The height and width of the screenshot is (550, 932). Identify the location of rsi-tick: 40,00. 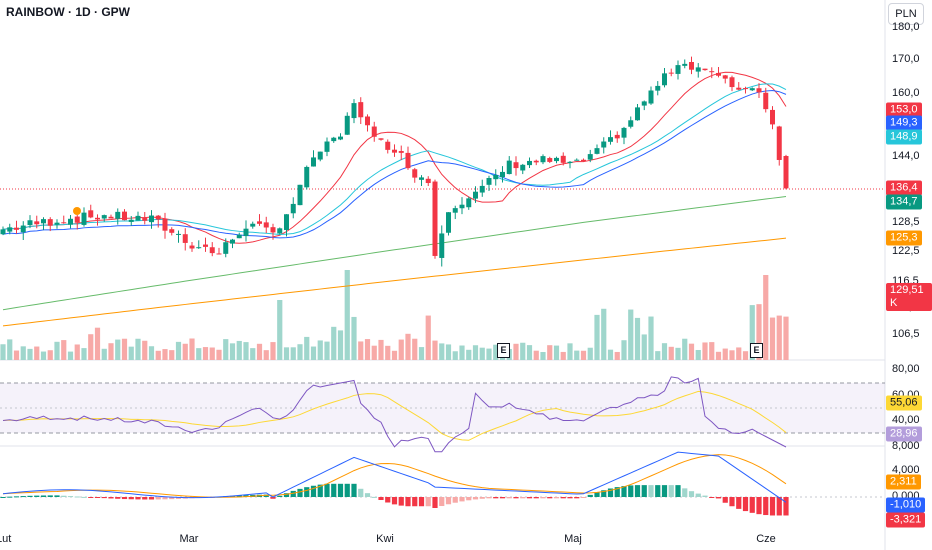
(906, 420).